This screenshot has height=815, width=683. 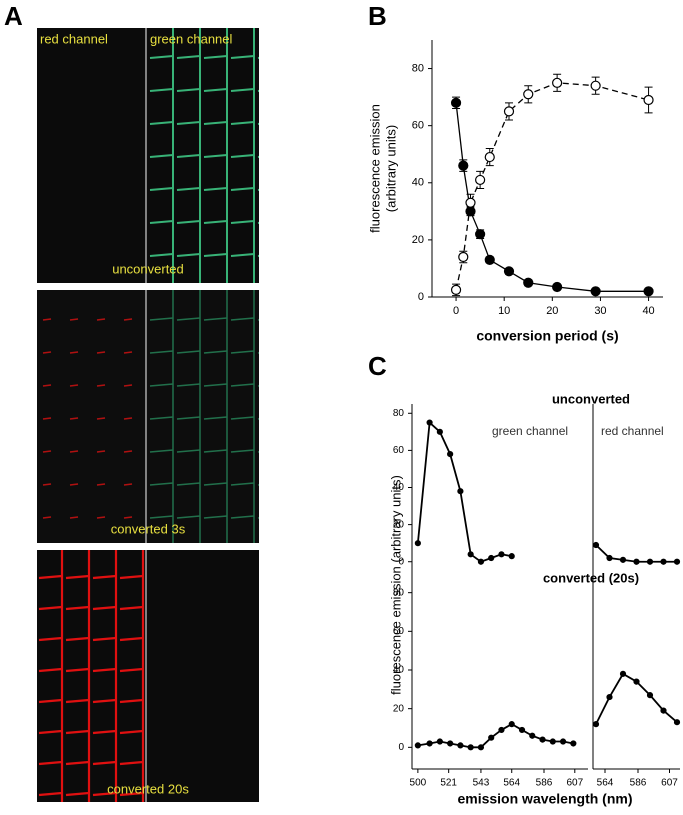 What do you see at coordinates (632, 431) in the screenshot?
I see `annotation: red channel` at bounding box center [632, 431].